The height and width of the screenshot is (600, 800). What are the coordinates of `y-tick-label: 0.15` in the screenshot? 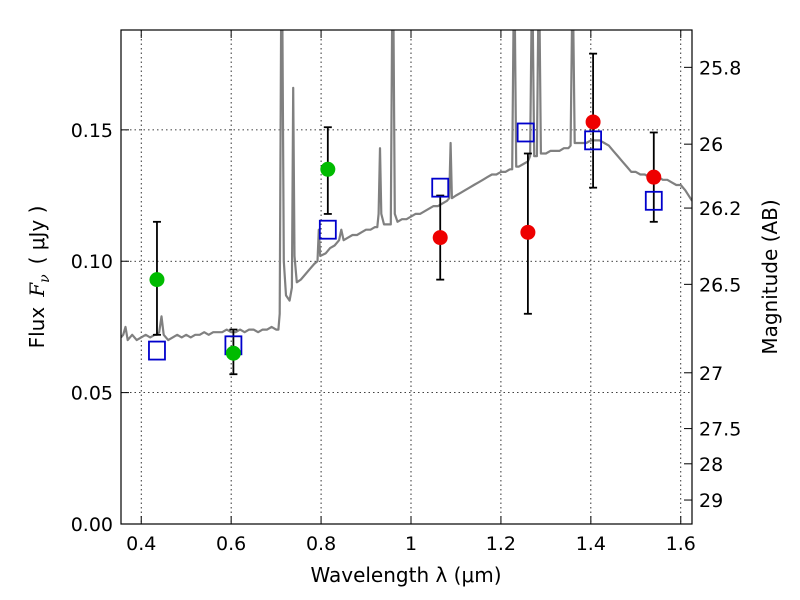 It's located at (92, 131).